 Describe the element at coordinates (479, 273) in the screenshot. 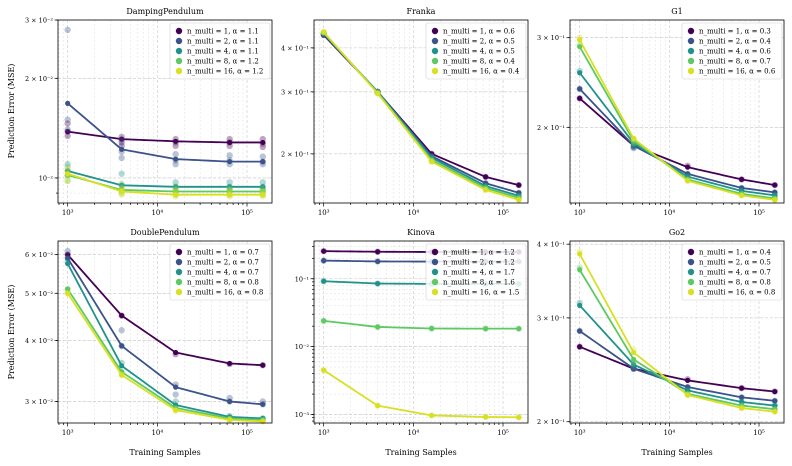

I see `legend-label-text: n_multi = 4, α = 1.7` at that location.